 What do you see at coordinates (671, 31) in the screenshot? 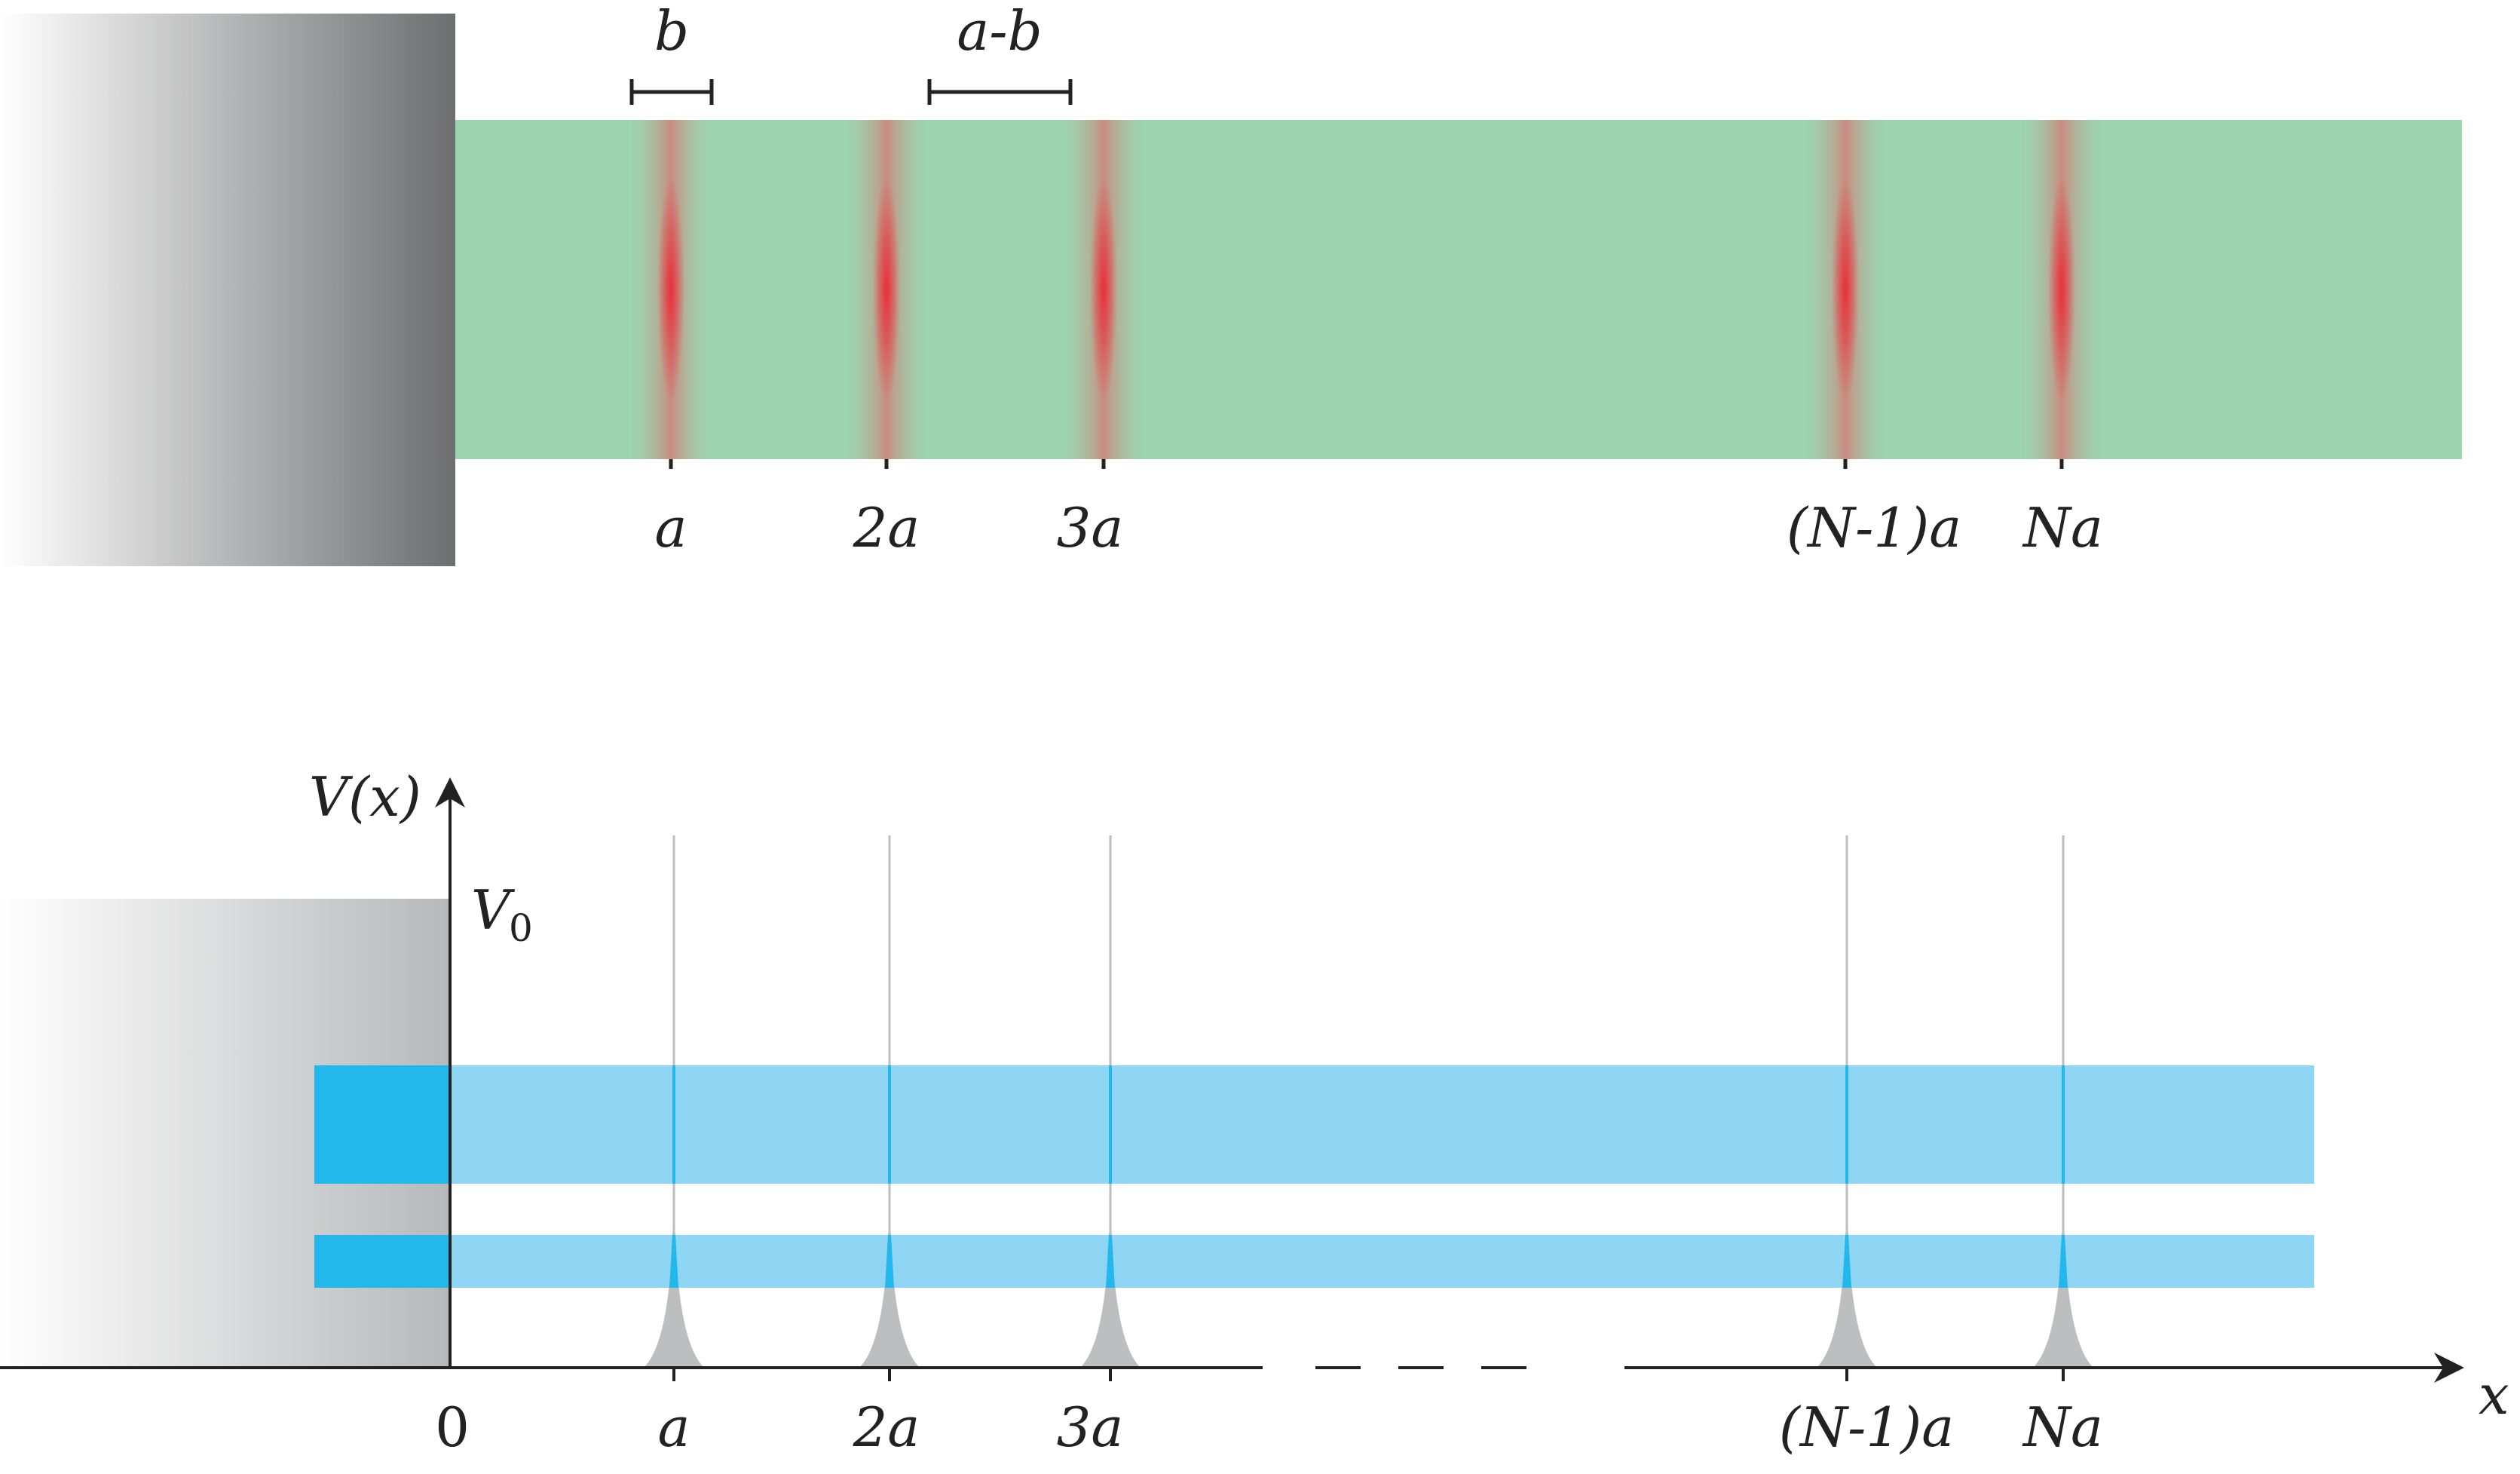
I see `dimension-b-label: b` at bounding box center [671, 31].